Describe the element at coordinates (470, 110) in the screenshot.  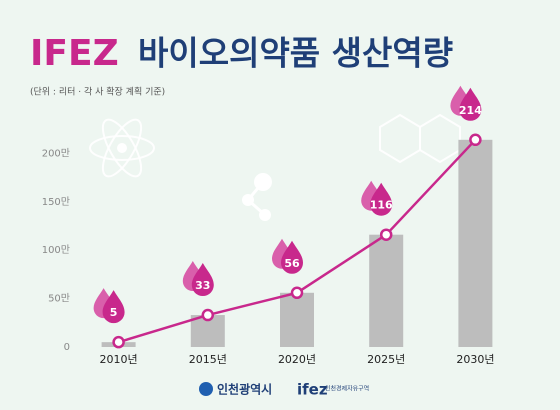
I see `value-label: 214` at that location.